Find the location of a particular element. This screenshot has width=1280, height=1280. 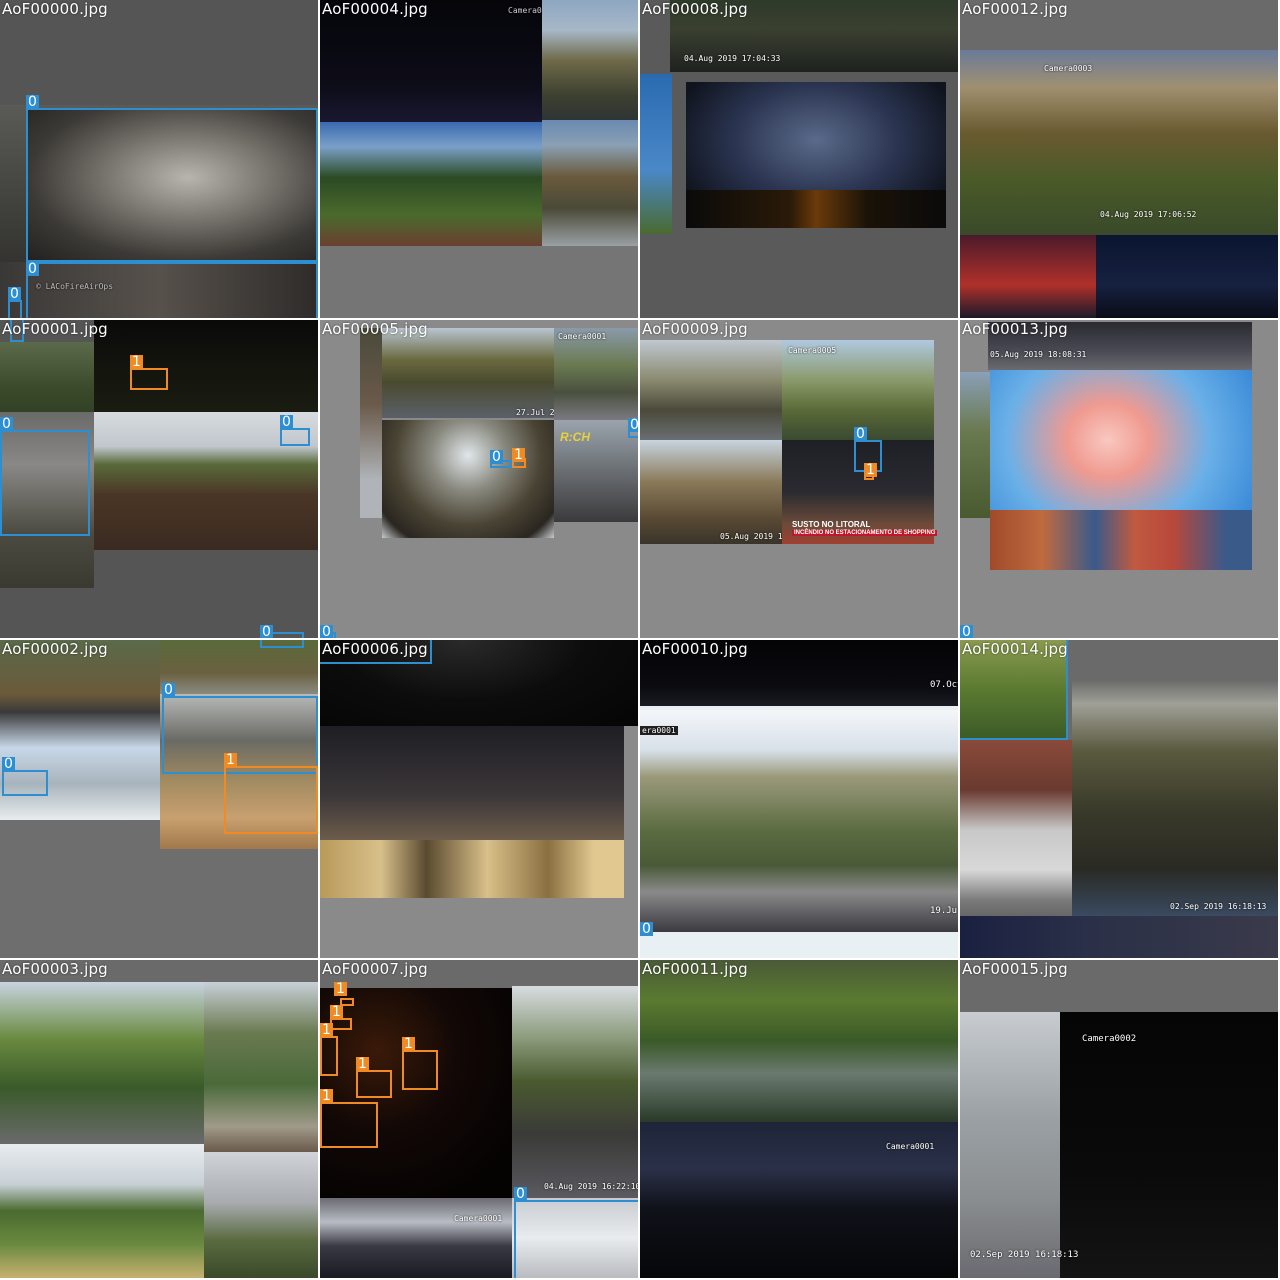

camera-label: era0001 is located at coordinates (659, 730).